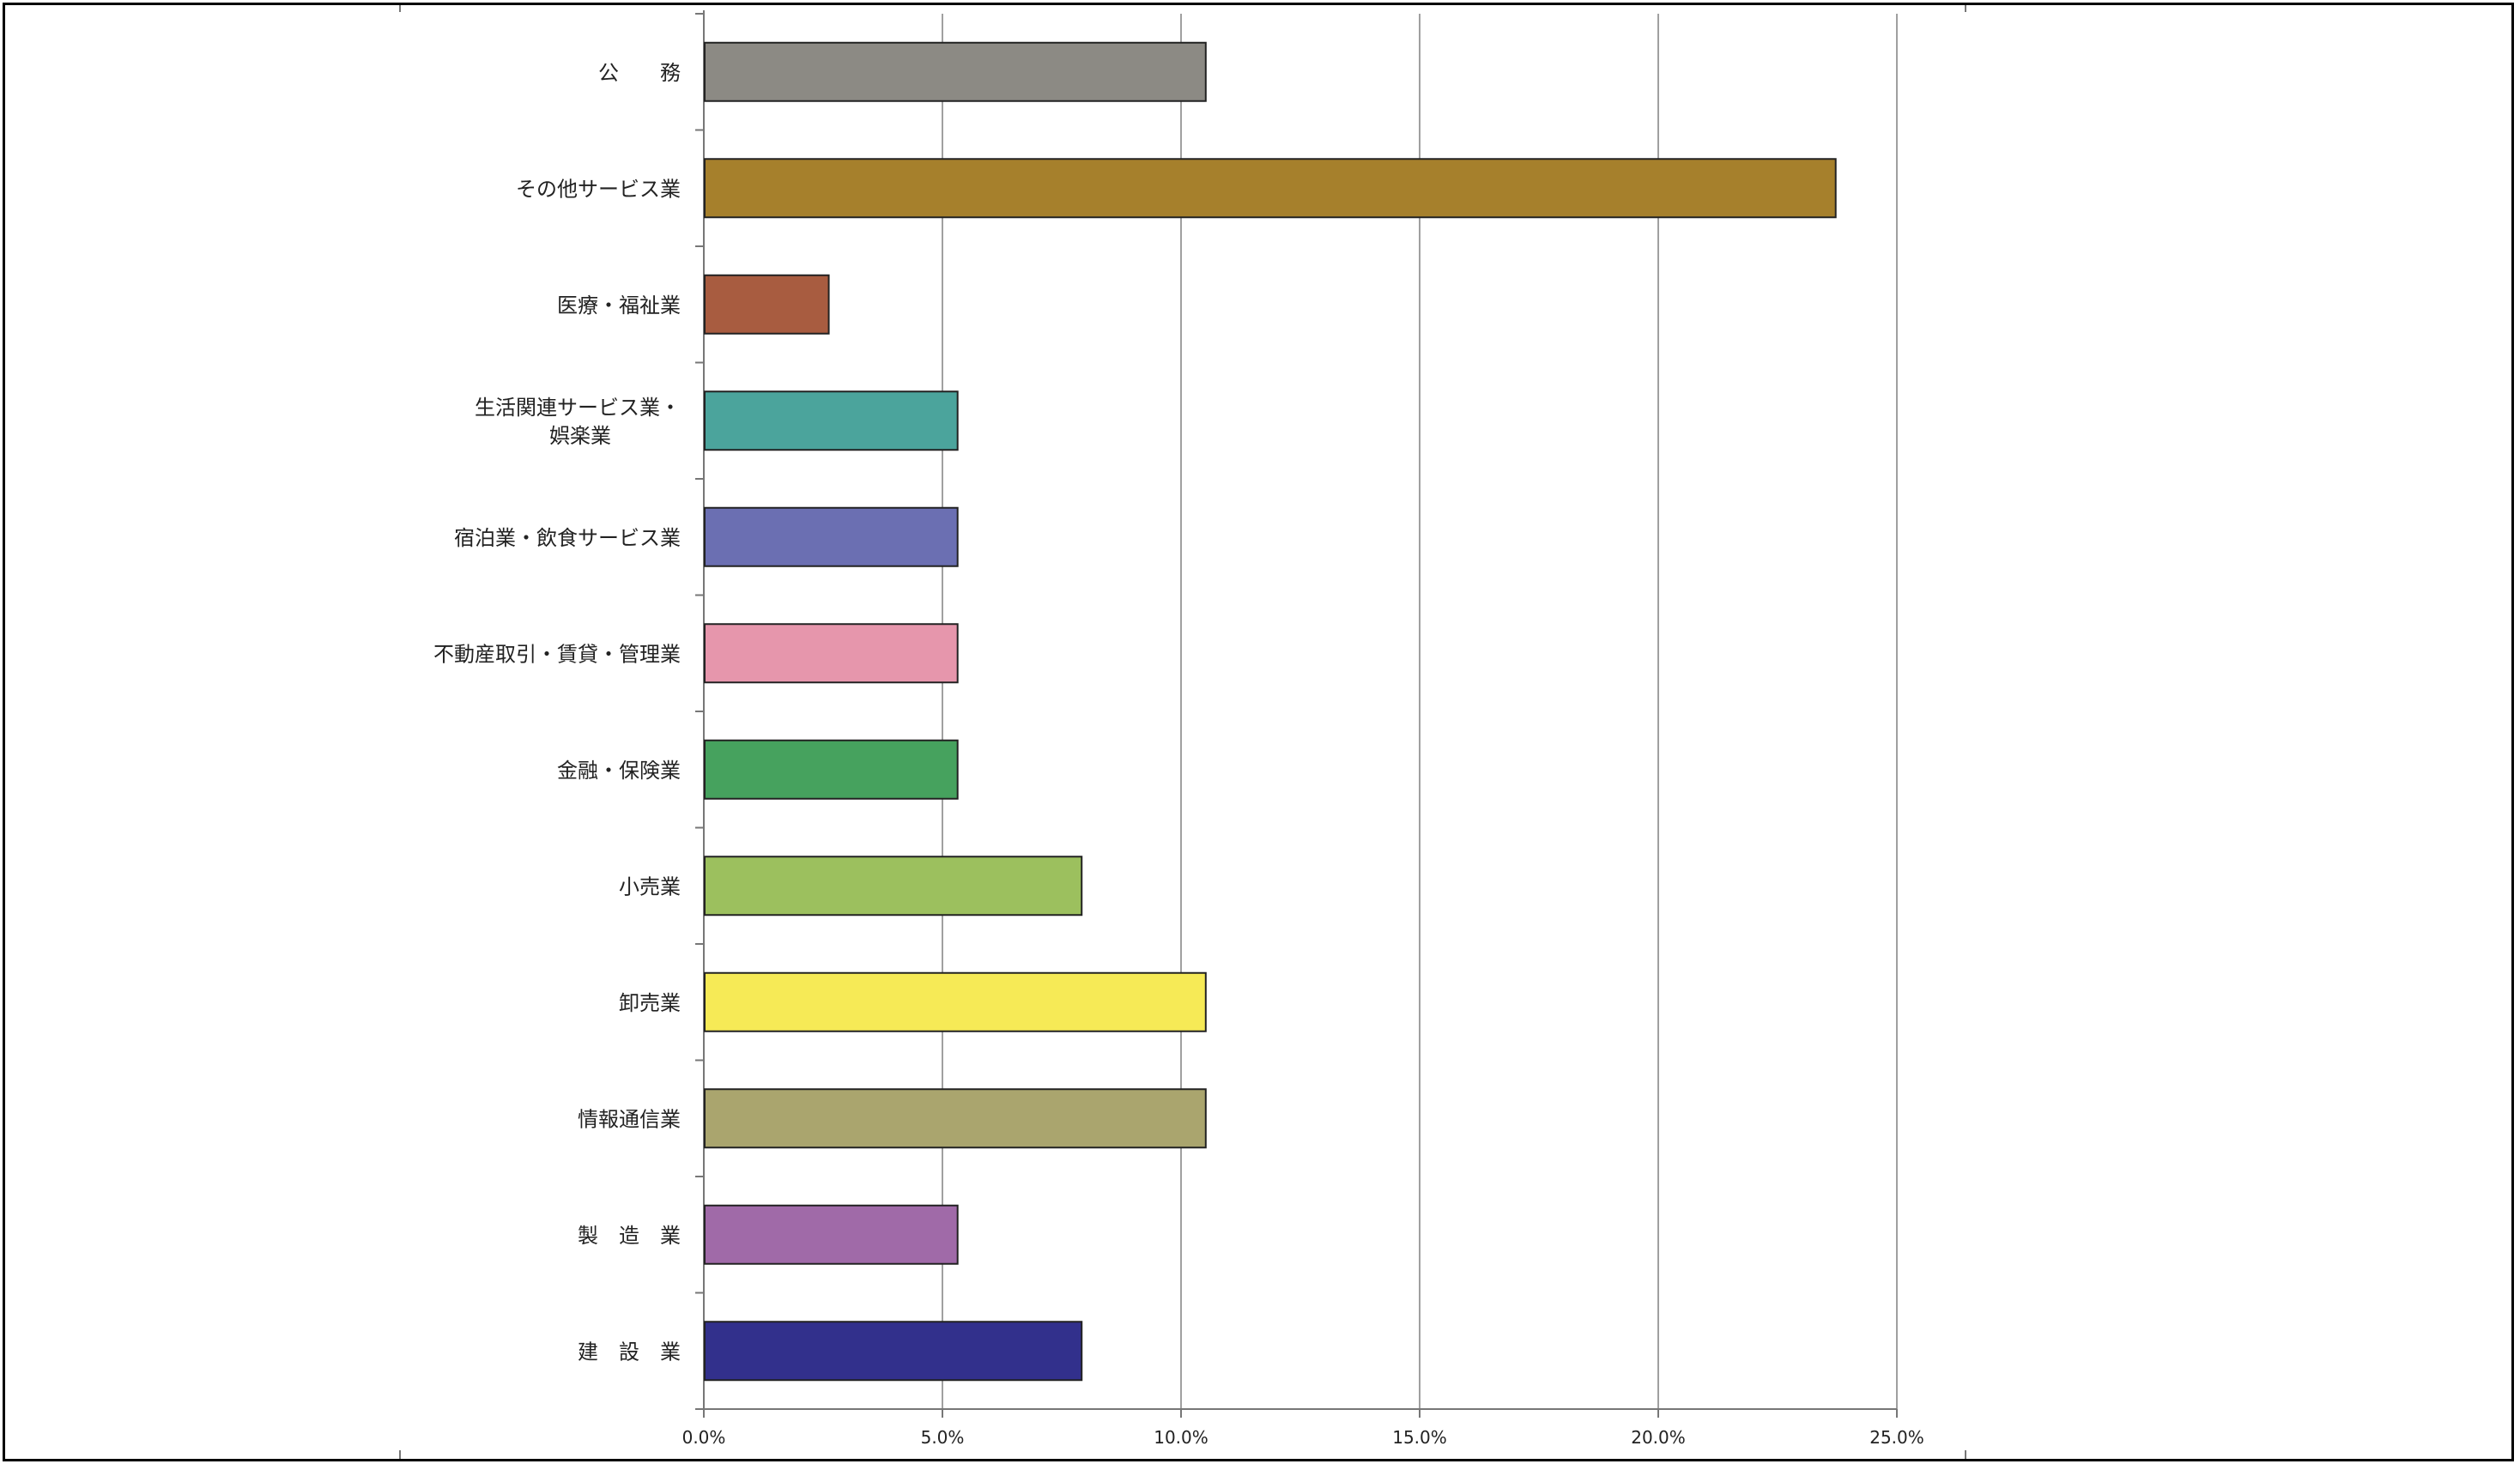  I want to click on category-label: 建 設 業, so click(630, 1352).